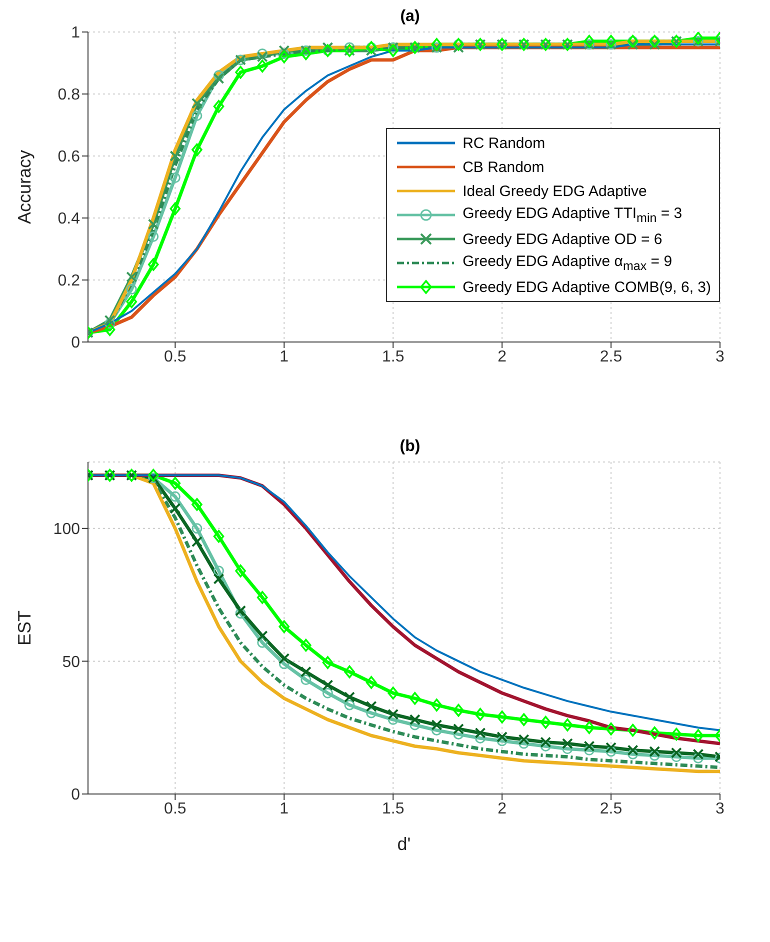 Image resolution: width=770 pixels, height=942 pixels. Describe the element at coordinates (572, 215) in the screenshot. I see `legend-label: Greedy EDG Adaptive TTI$_{min}$ = 3` at that location.